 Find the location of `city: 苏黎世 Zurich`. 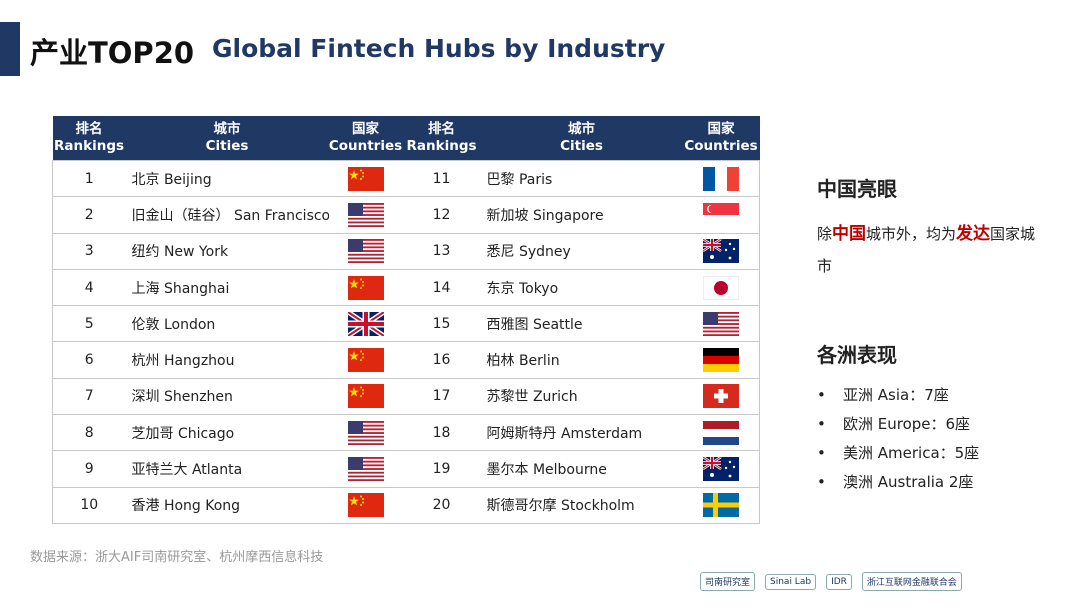

city: 苏黎世 Zurich is located at coordinates (581, 396).